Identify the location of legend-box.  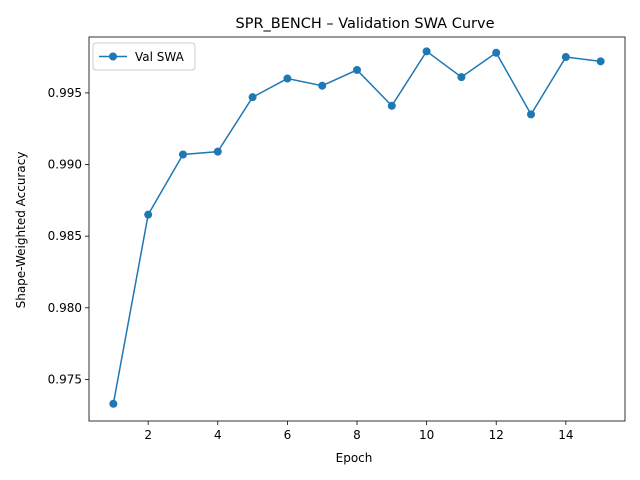
(144, 56).